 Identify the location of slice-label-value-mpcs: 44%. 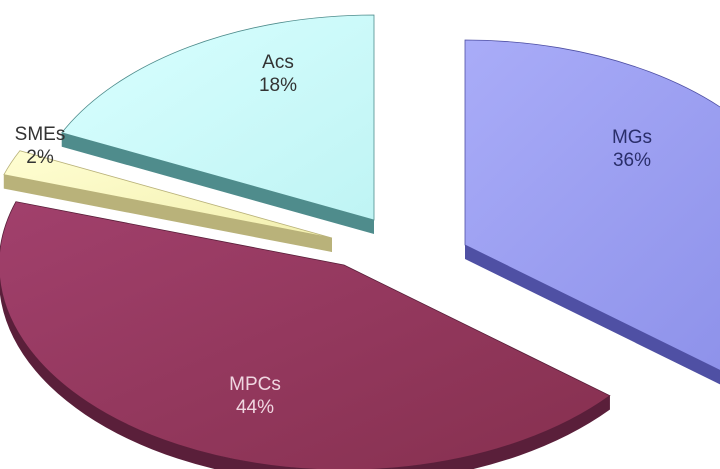
(255, 407).